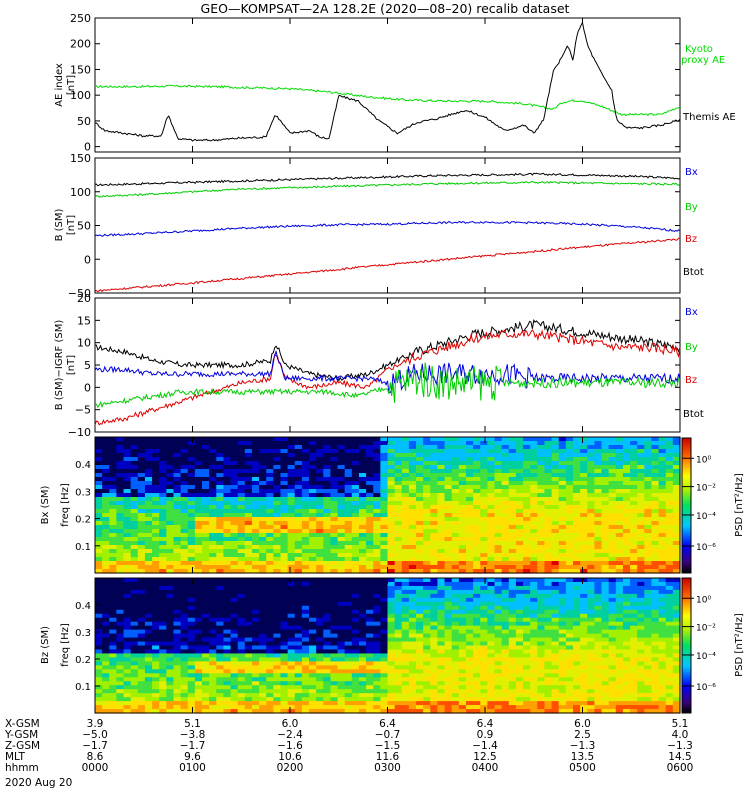 The image size is (750, 800). What do you see at coordinates (80, 44) in the screenshot?
I see `ytick-label: 200` at bounding box center [80, 44].